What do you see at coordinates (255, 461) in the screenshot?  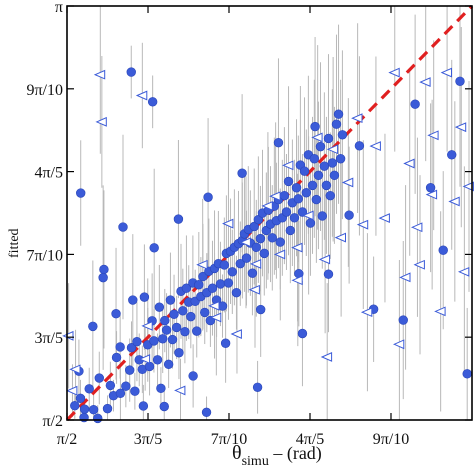 I see `x-axis-subscript: simu` at bounding box center [255, 461].